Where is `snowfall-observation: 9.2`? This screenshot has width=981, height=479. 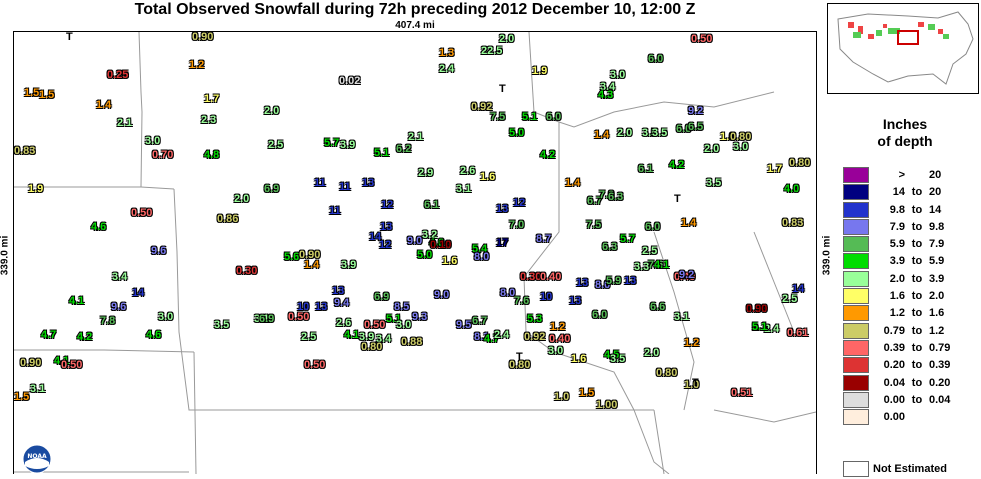 snowfall-observation: 9.2 is located at coordinates (687, 275).